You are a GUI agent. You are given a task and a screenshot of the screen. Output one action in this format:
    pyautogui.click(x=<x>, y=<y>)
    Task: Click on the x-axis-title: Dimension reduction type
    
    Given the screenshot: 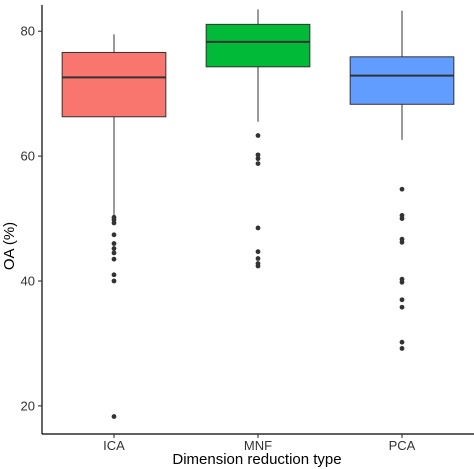 What is the action you would take?
    pyautogui.click(x=256, y=459)
    